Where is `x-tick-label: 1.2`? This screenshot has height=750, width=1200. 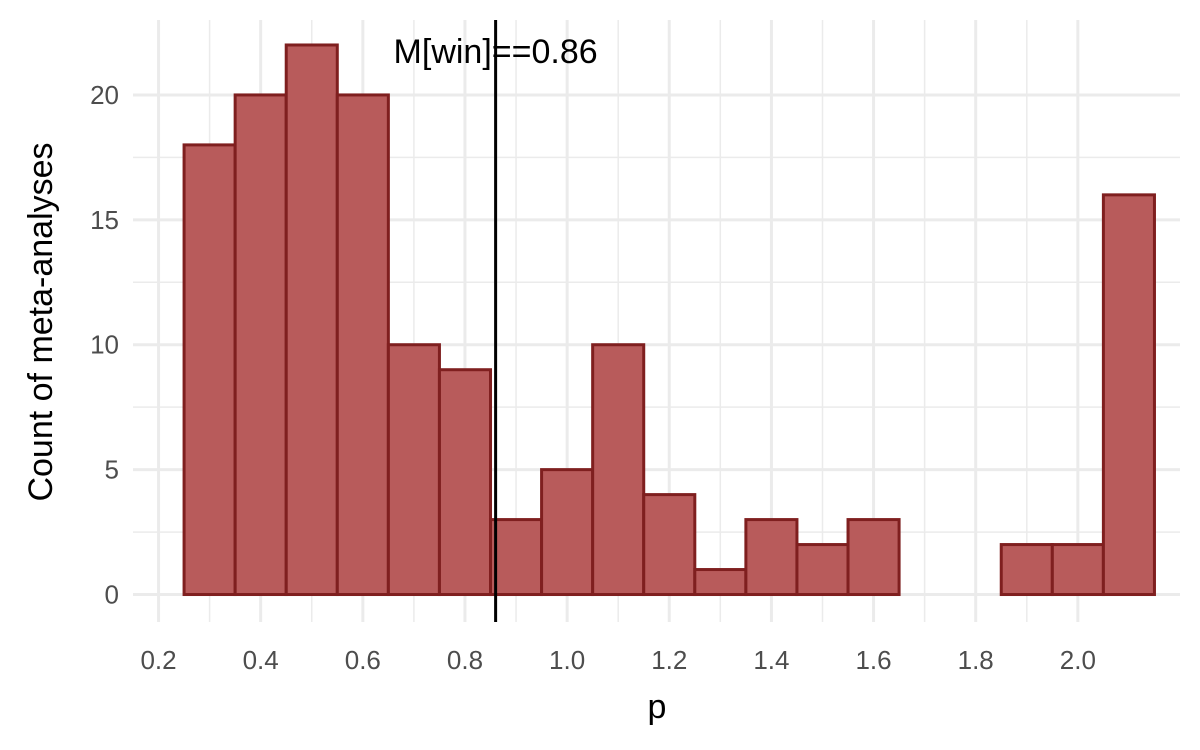 x-tick-label: 1.2 is located at coordinates (669, 660).